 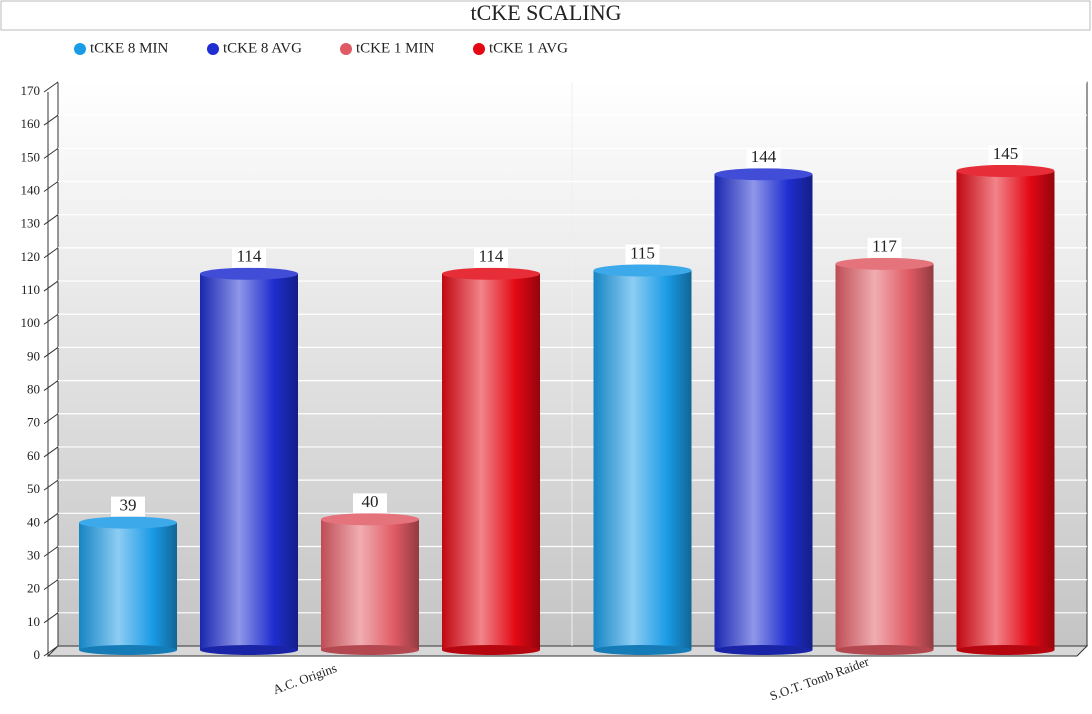 What do you see at coordinates (33, 455) in the screenshot?
I see `y-tick-label: 60` at bounding box center [33, 455].